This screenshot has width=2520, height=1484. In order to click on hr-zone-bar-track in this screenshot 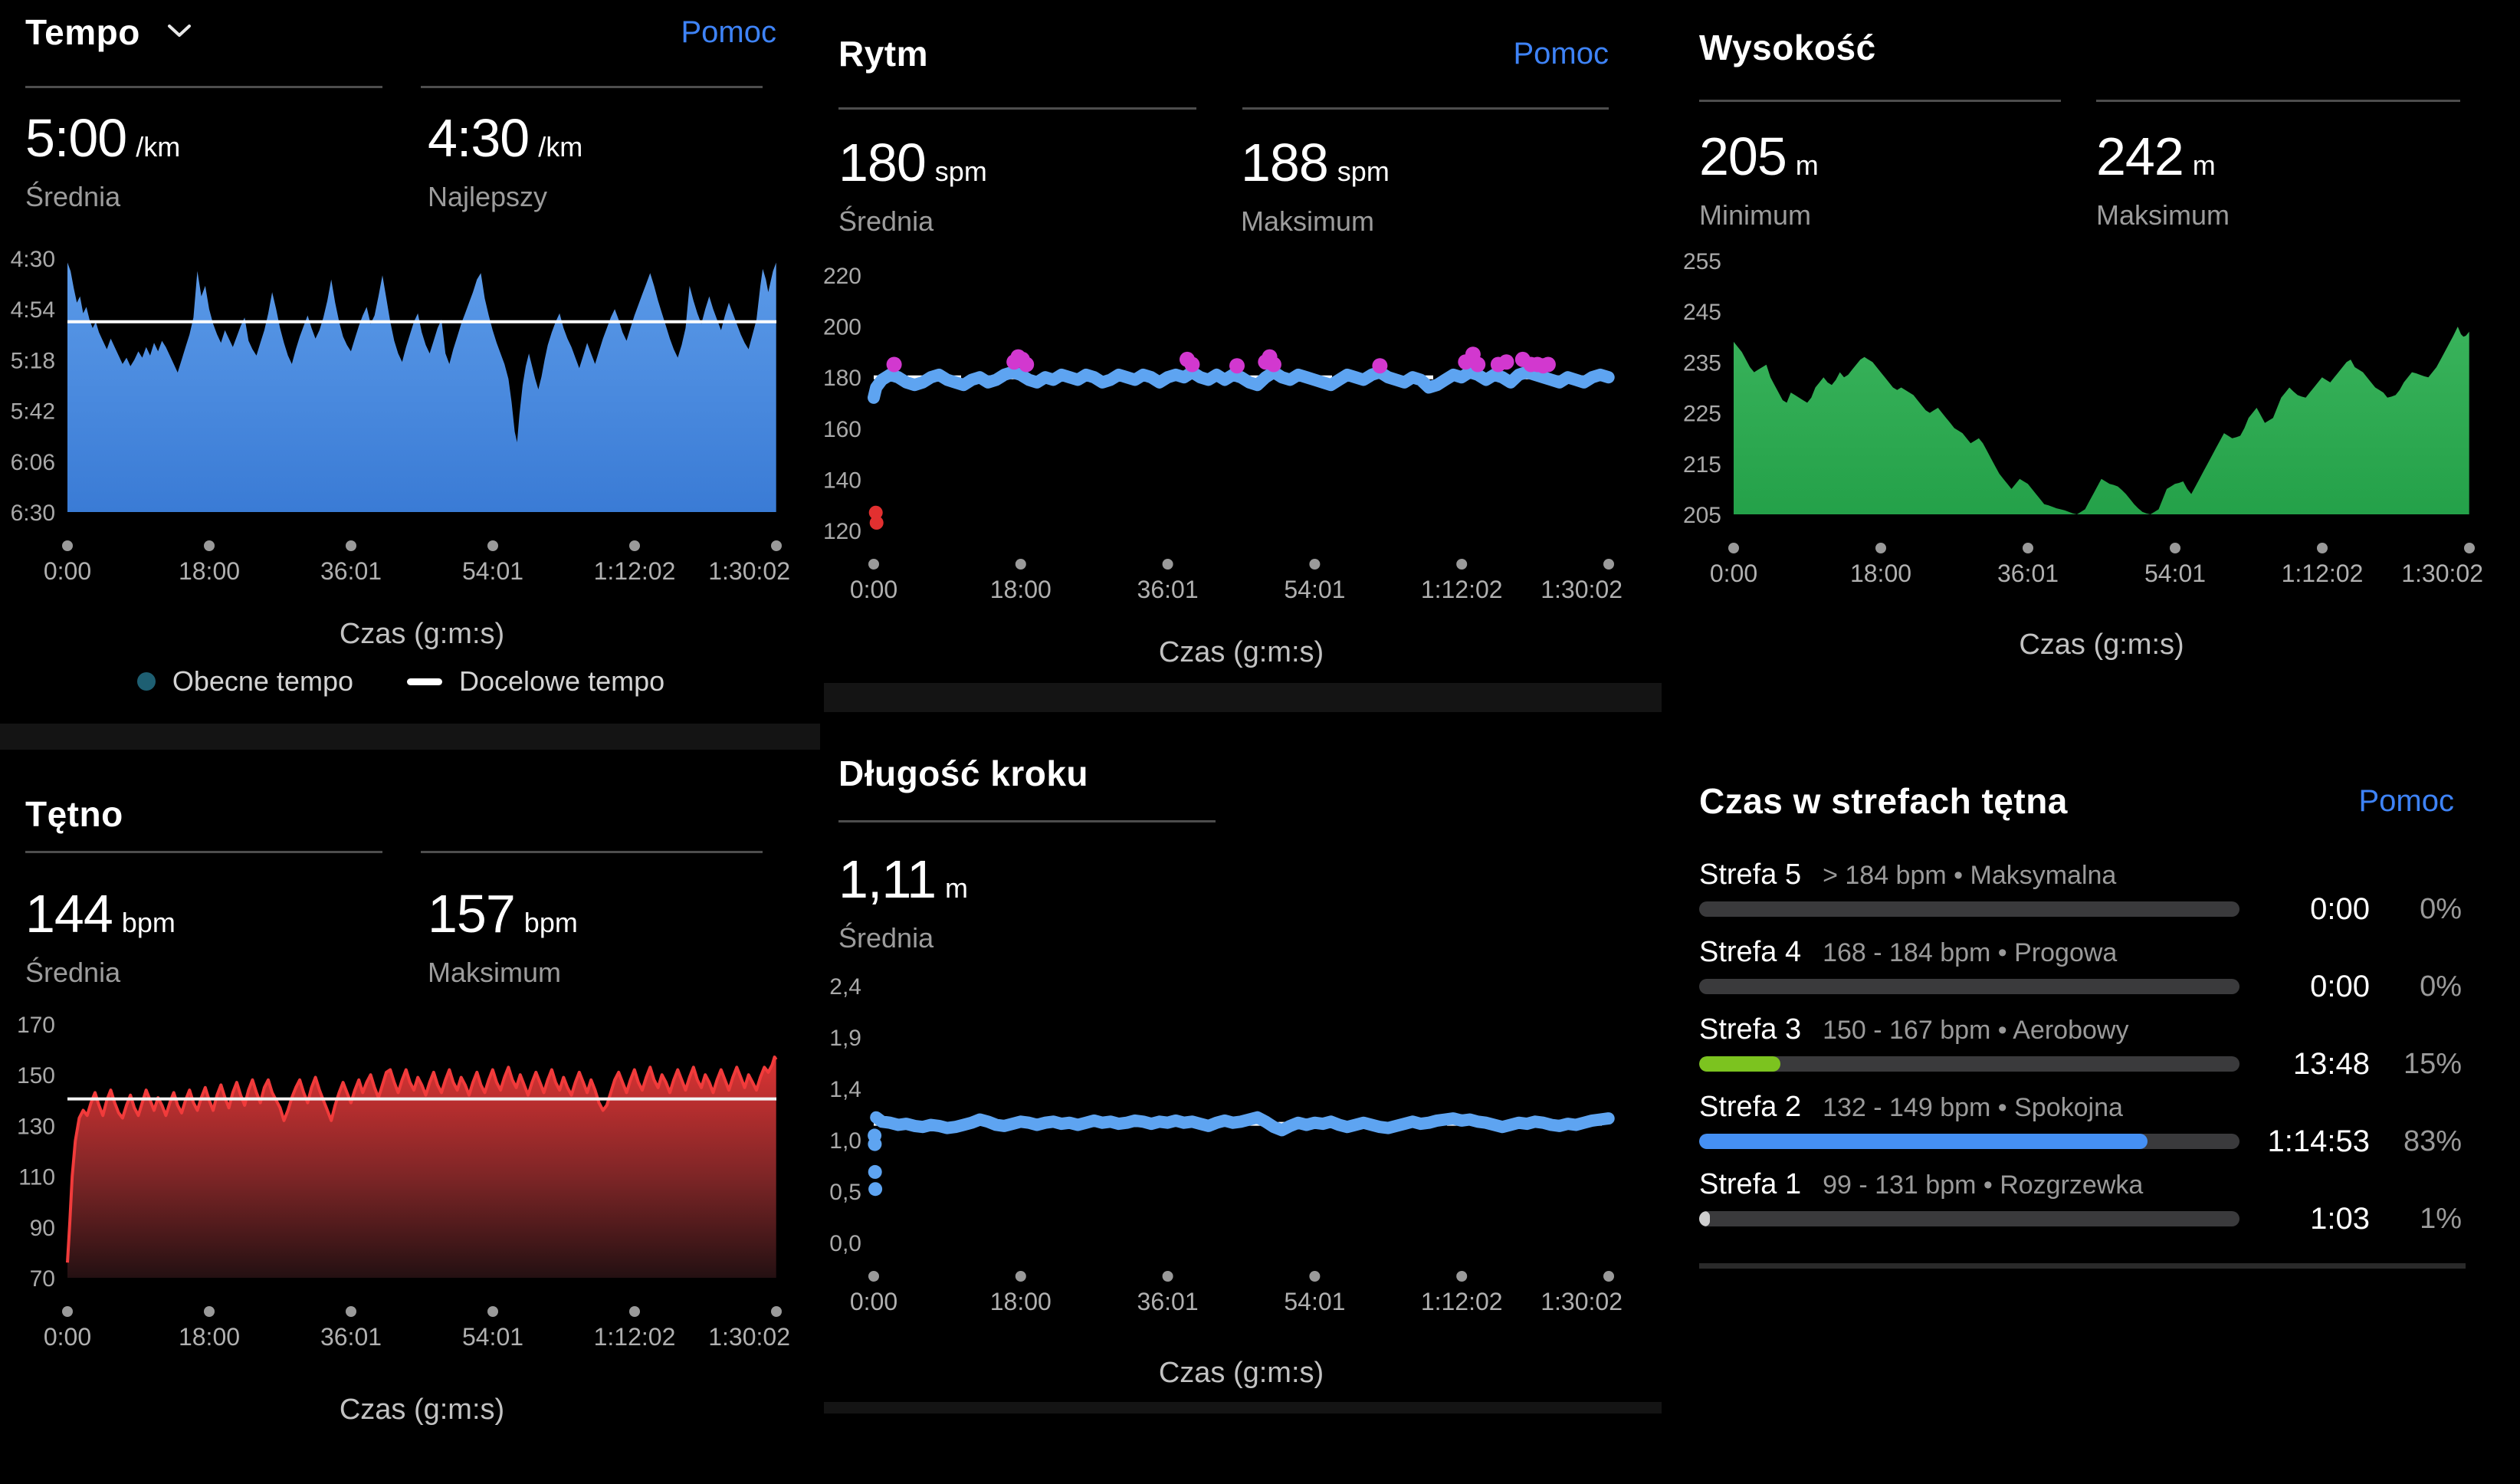, I will do `click(1969, 1218)`.